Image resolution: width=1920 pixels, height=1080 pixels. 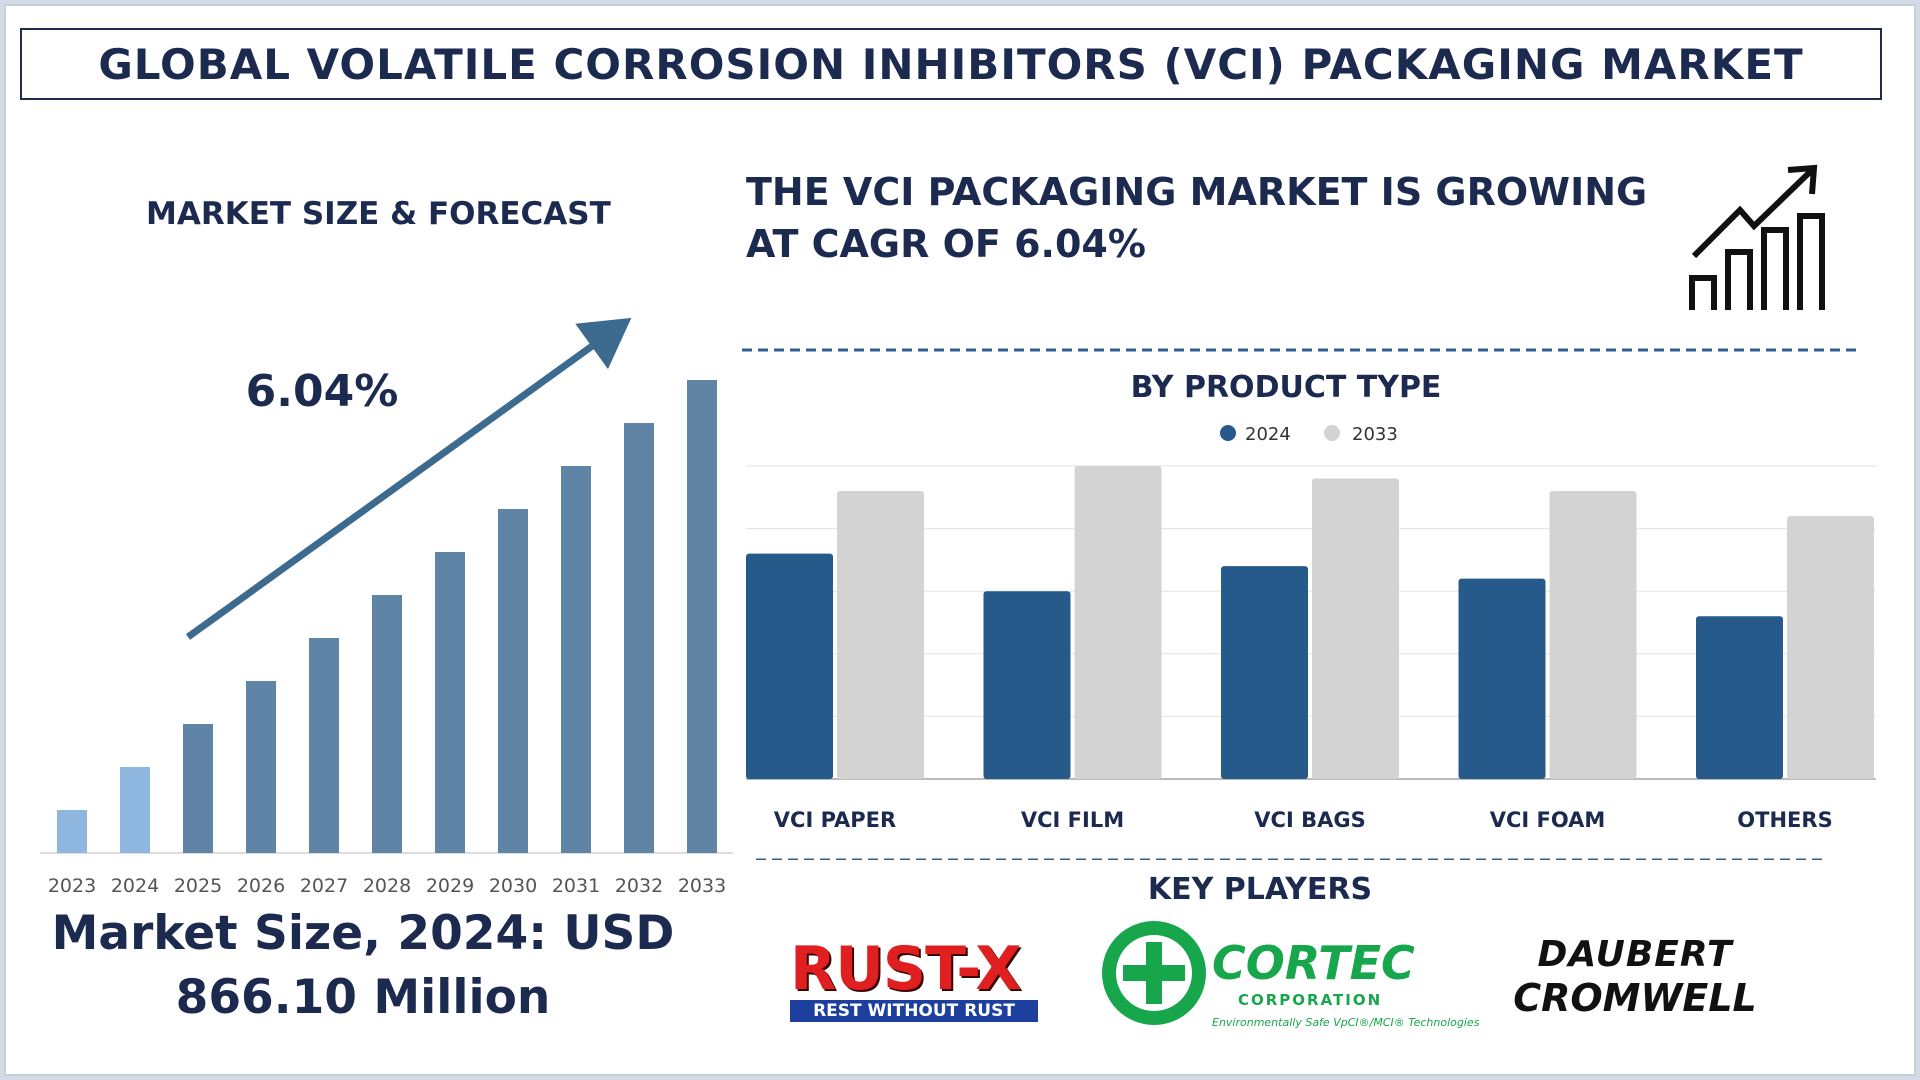 I want to click on market-size-line-1: Market Size, 2024: USD, so click(x=363, y=933).